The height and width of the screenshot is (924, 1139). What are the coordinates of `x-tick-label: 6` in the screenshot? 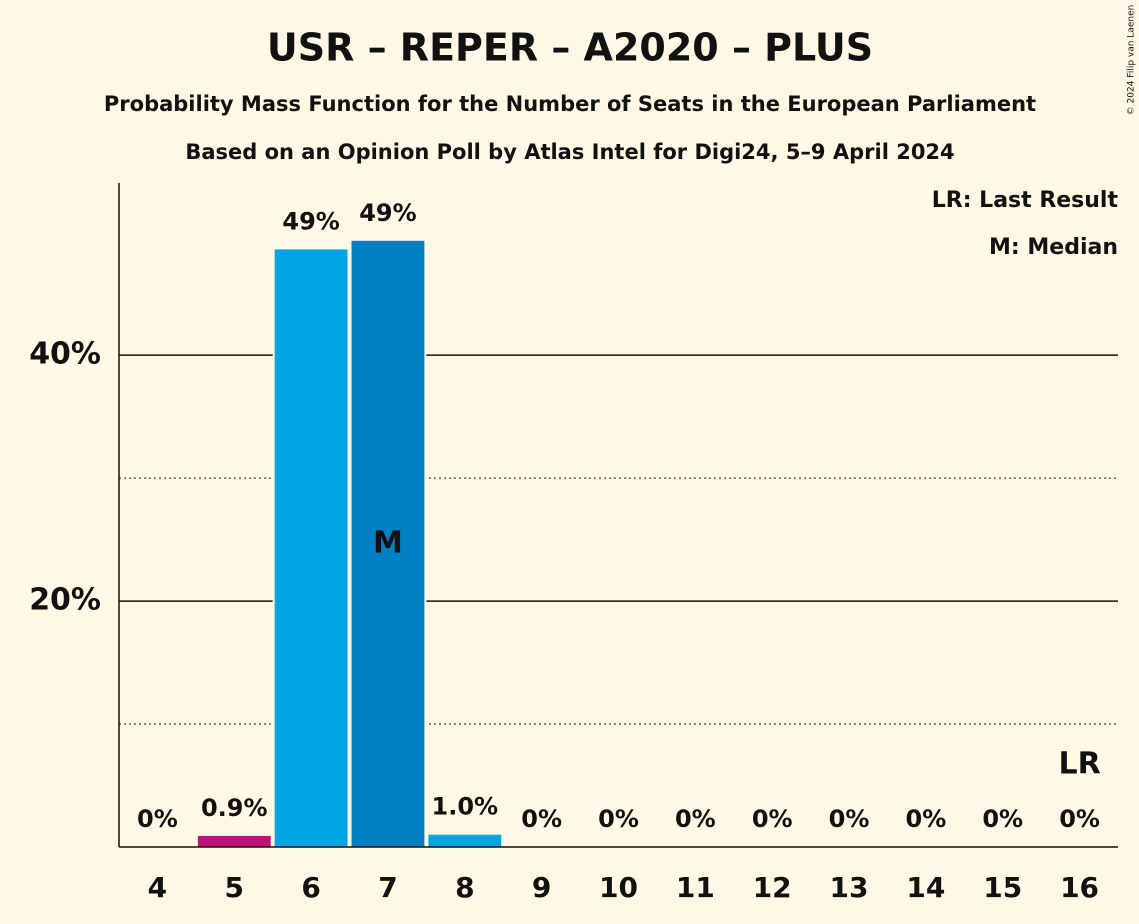 It's located at (310, 887).